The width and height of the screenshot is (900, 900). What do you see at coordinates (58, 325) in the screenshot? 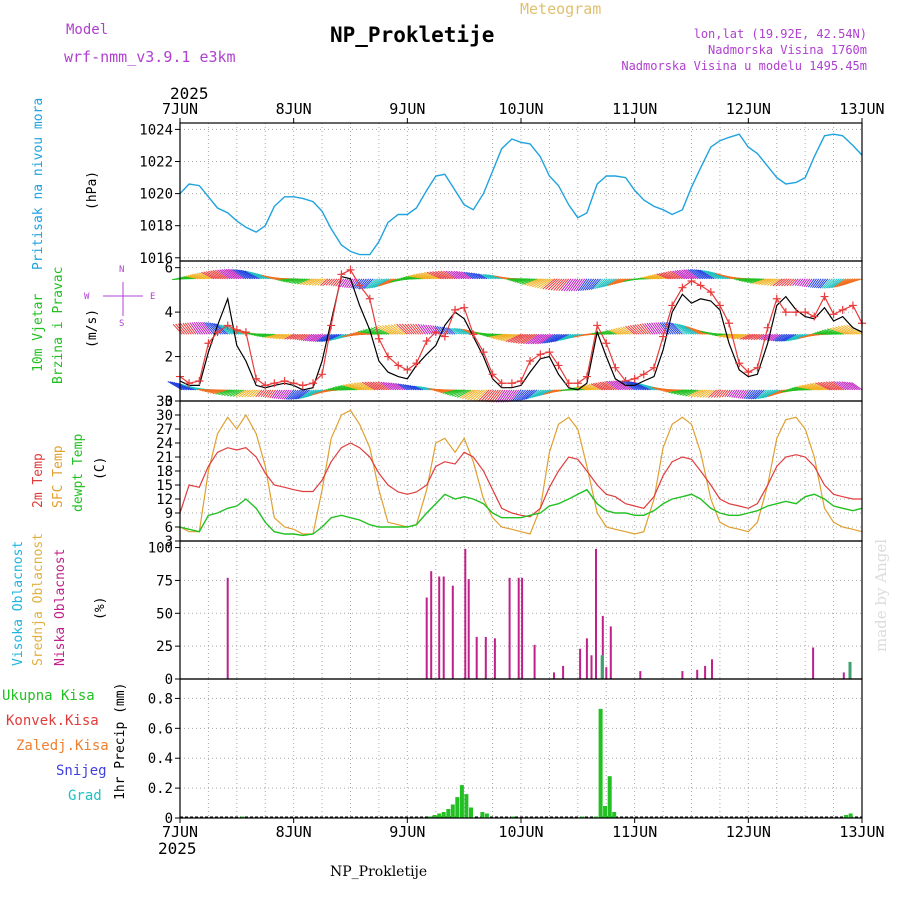
I see `wind-series-label-2: Brzina i Pravac` at bounding box center [58, 325].